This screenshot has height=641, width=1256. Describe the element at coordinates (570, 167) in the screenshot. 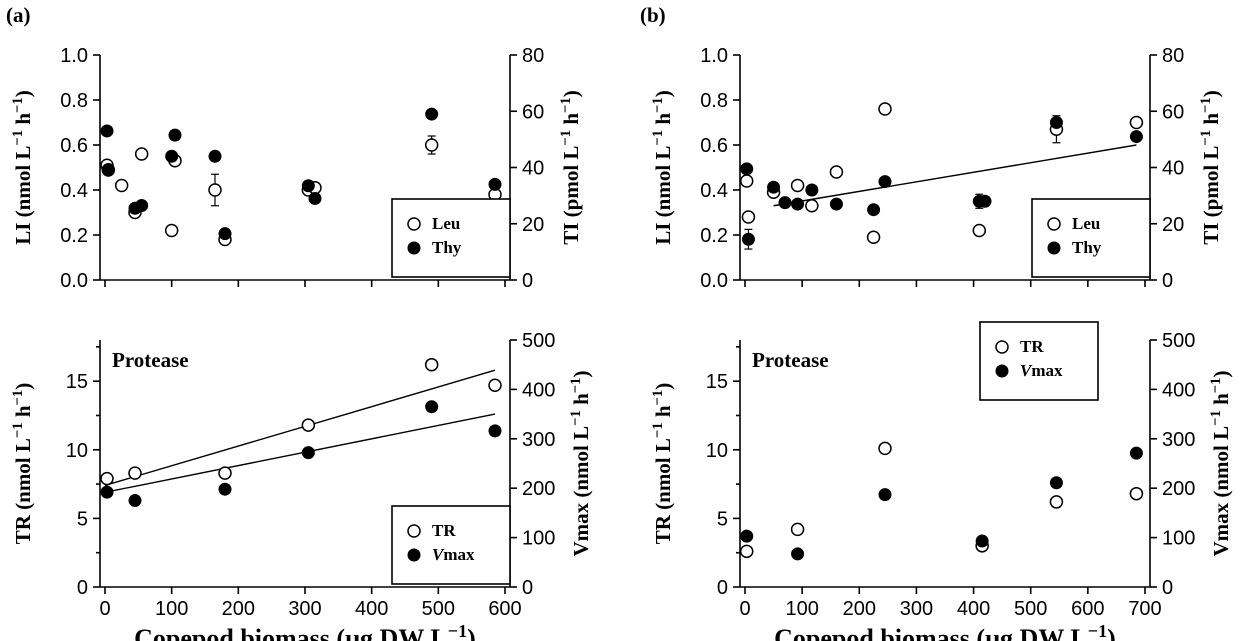

I see `right-y-axis-label: TI (pmol L−1 h−1)` at that location.